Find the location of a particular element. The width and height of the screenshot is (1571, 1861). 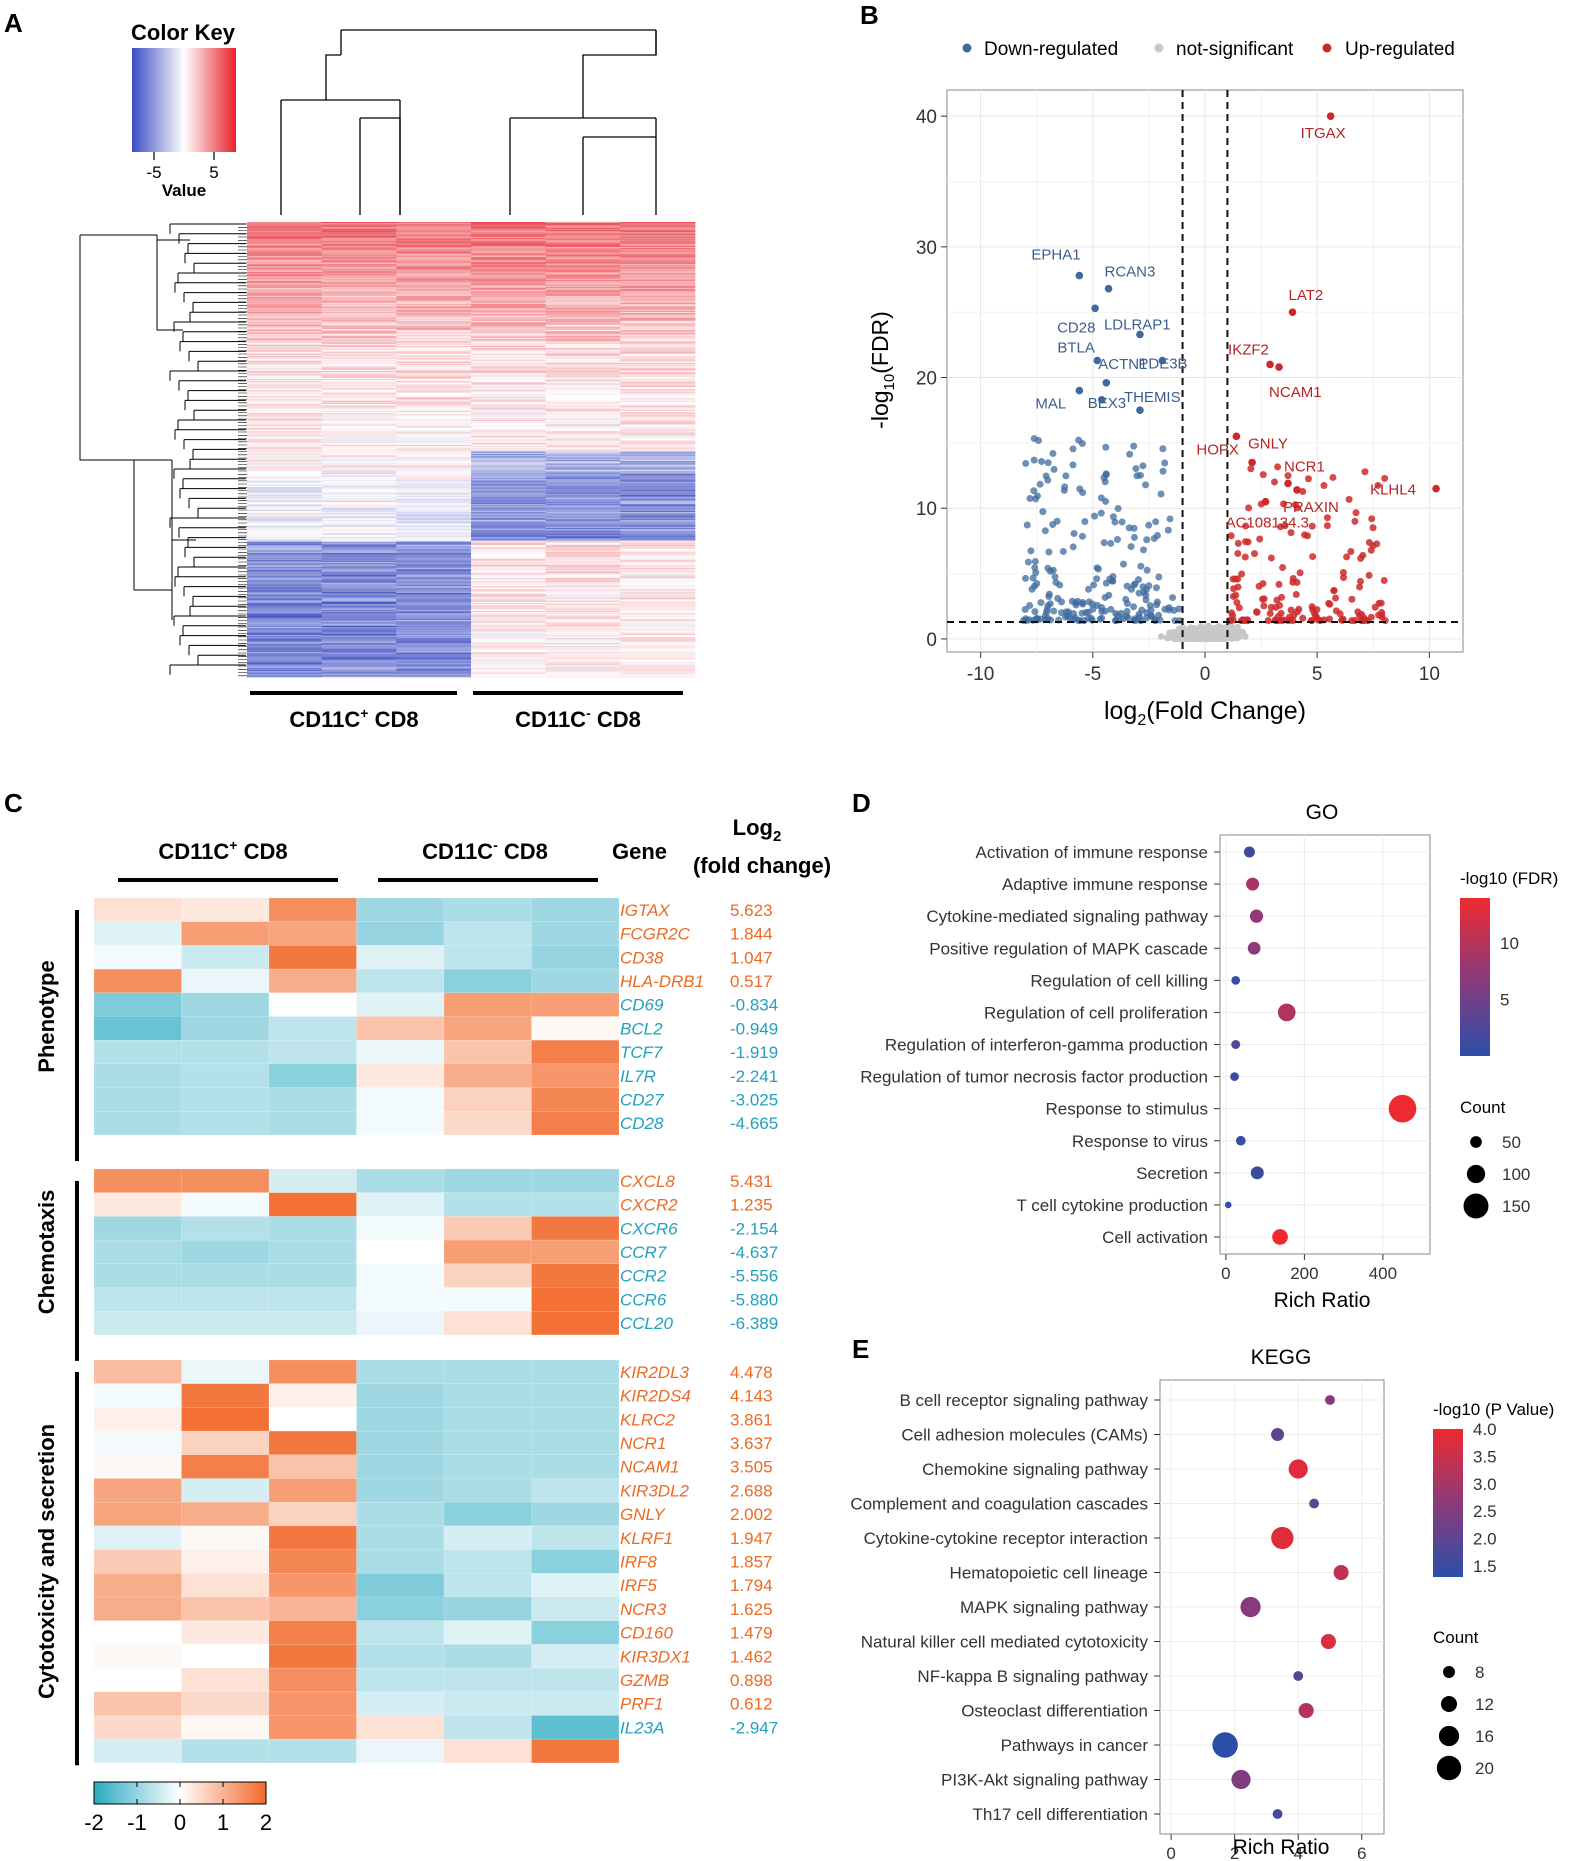

gene-log2fc: 5.623 is located at coordinates (751, 910).